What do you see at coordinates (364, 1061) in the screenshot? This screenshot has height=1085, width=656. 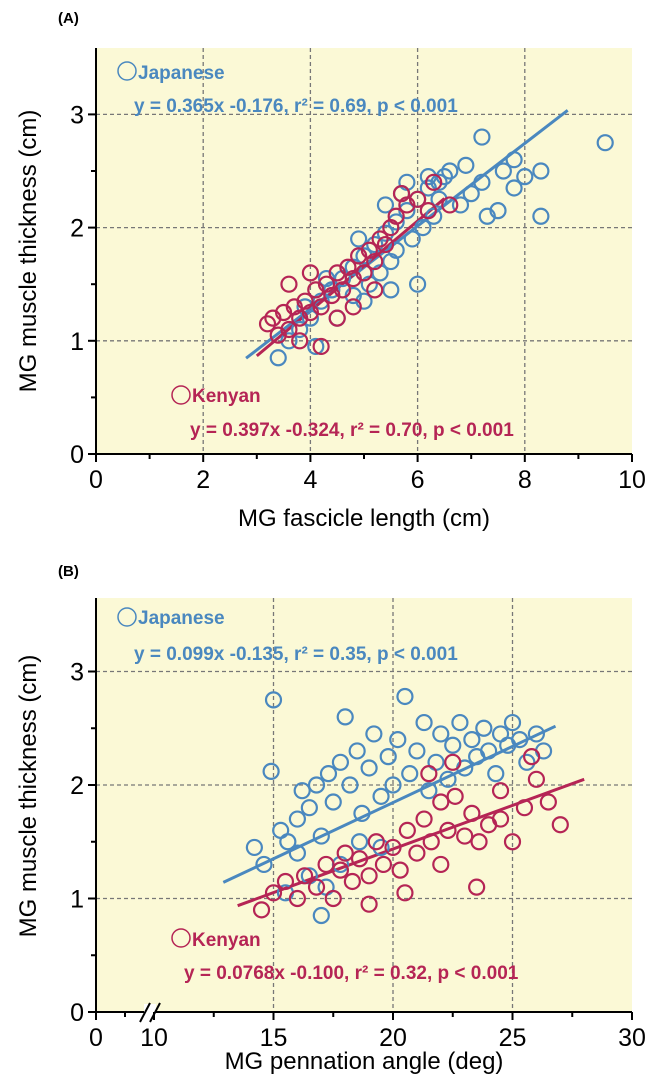 I see `x-axis-title-b: MG pennation angle (deg)` at bounding box center [364, 1061].